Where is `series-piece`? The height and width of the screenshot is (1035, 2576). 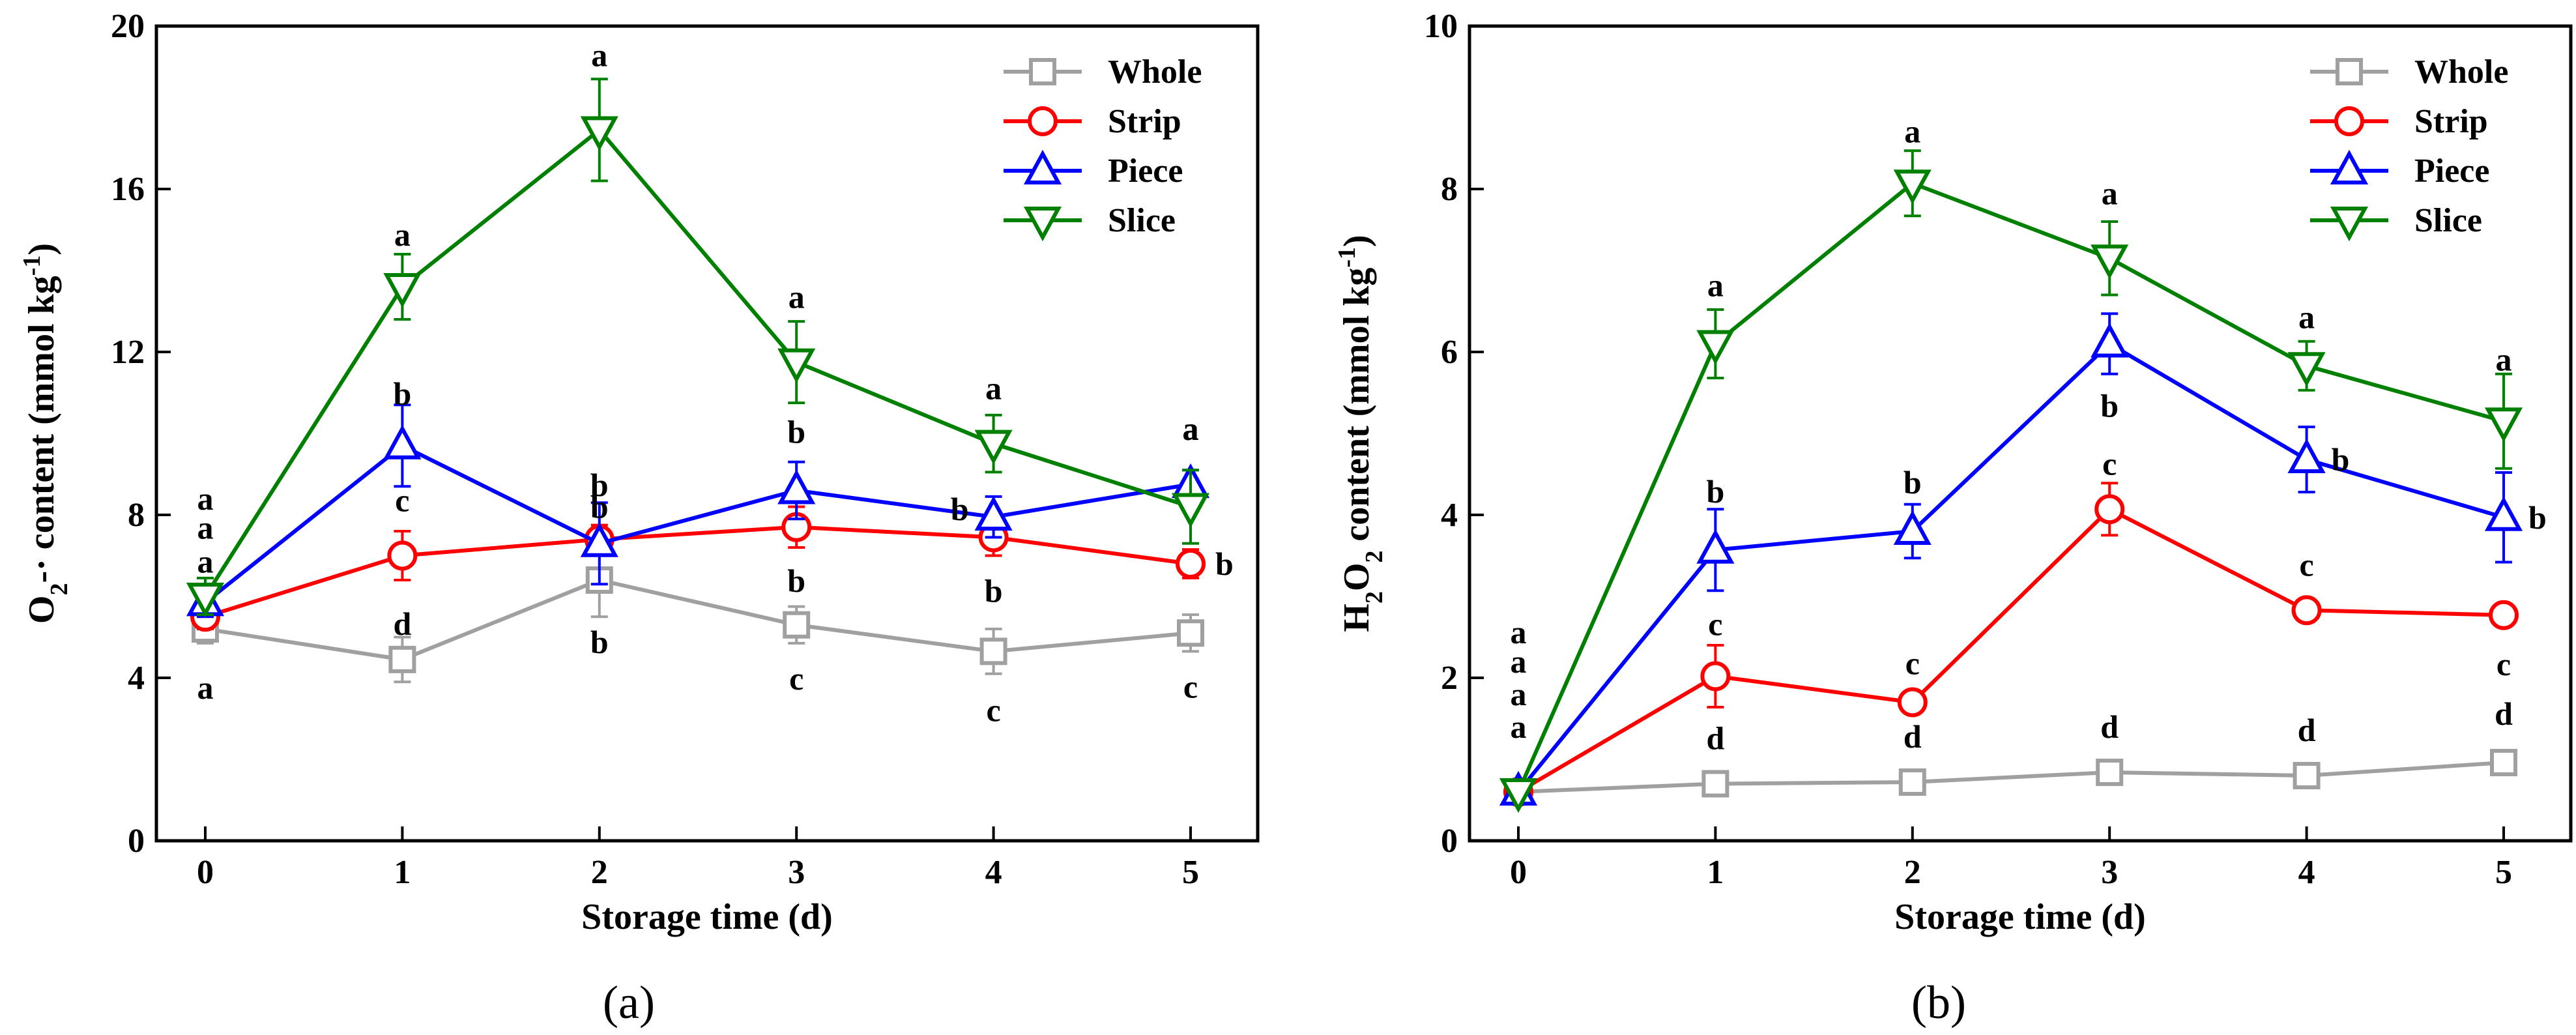 series-piece is located at coordinates (698, 511).